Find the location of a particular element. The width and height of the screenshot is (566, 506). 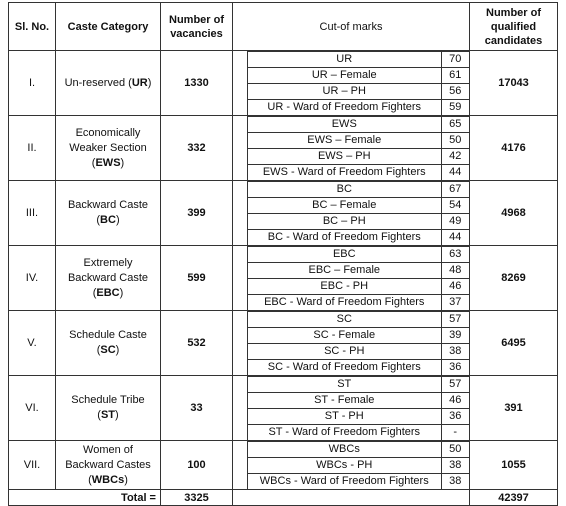

category-text: Women of Backward Castes ( is located at coordinates (108, 464).